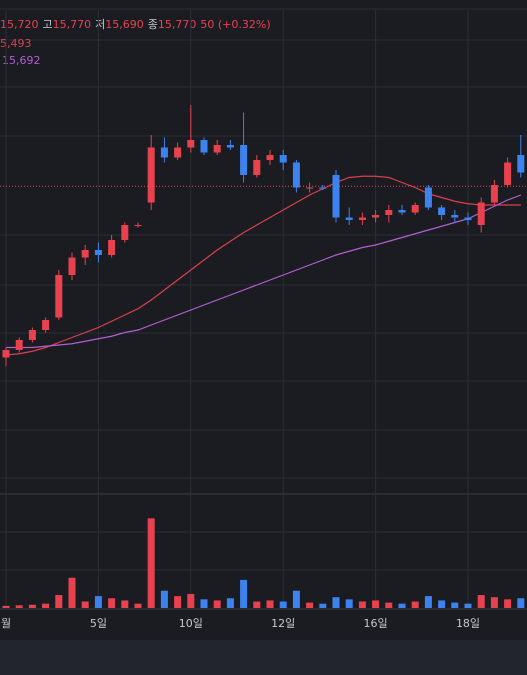  Describe the element at coordinates (21, 60) in the screenshot. I see `ma-legend: 15,692` at that location.